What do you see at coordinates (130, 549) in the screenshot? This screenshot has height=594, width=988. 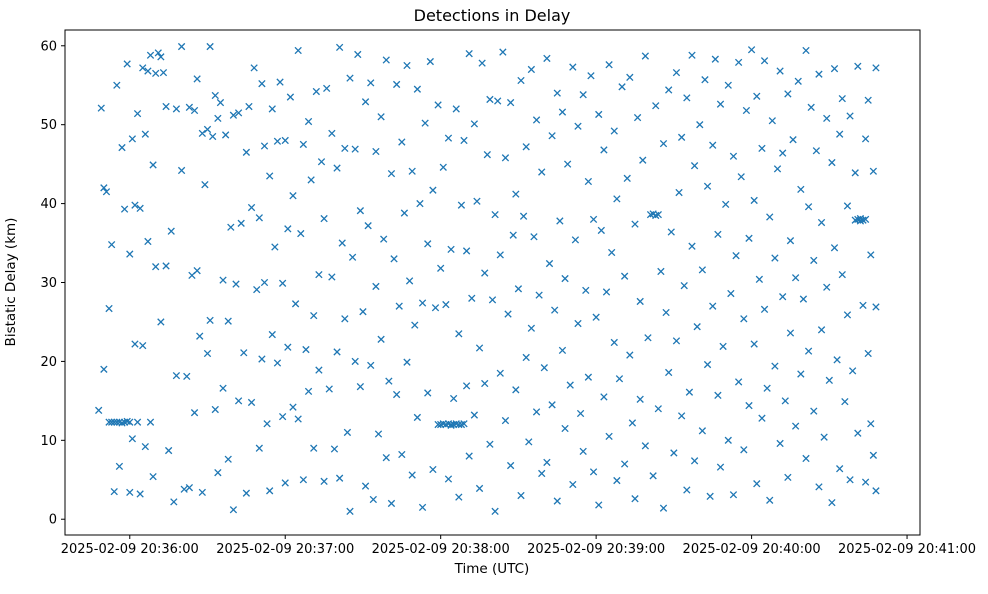 I see `x-tick-label: 2025-02-09 20:36:00` at bounding box center [130, 549].